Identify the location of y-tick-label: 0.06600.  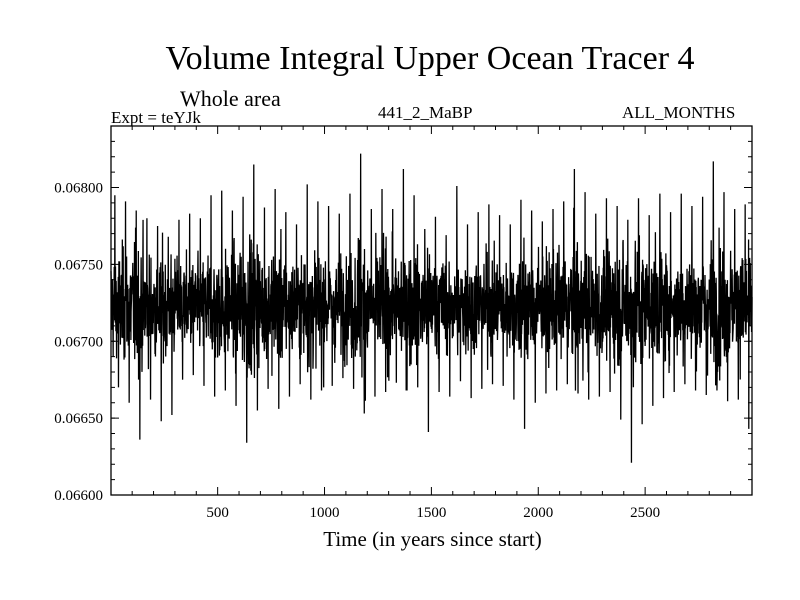
(78, 496).